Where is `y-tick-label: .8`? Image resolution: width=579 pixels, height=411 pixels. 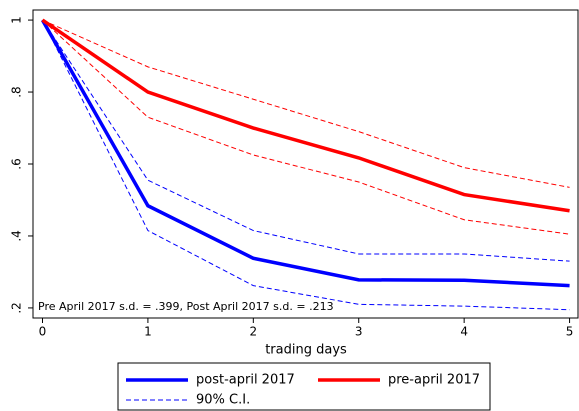 y-tick-label: .8 is located at coordinates (17, 91).